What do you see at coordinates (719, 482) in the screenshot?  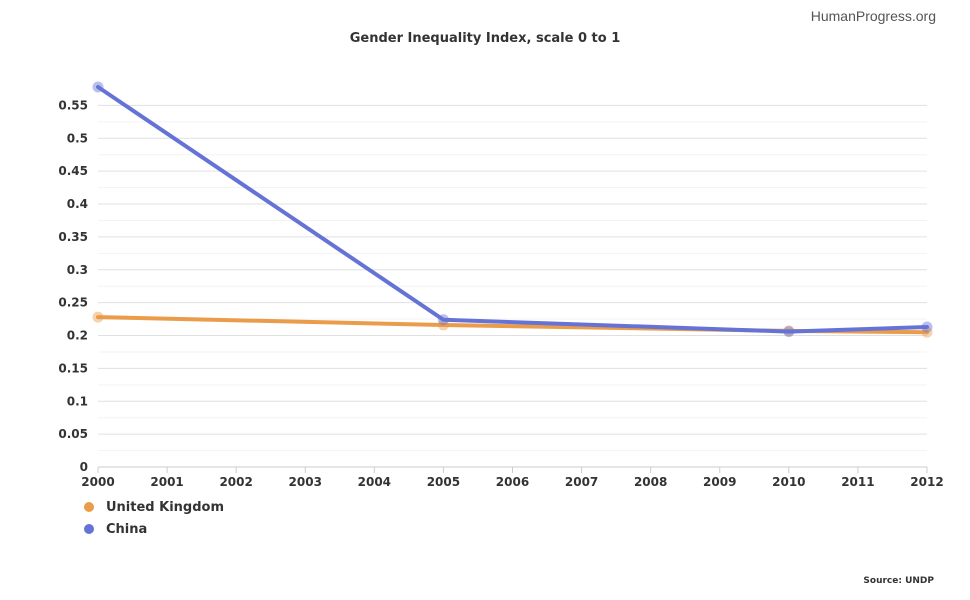 I see `x-tick-label: 2009` at bounding box center [719, 482].